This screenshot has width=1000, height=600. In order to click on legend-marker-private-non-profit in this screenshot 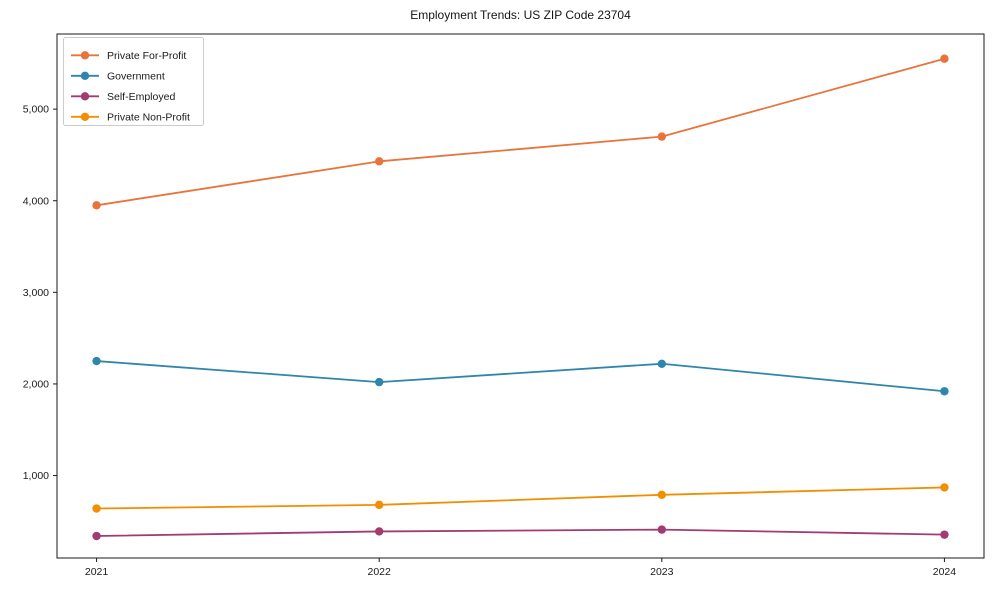, I will do `click(85, 117)`.